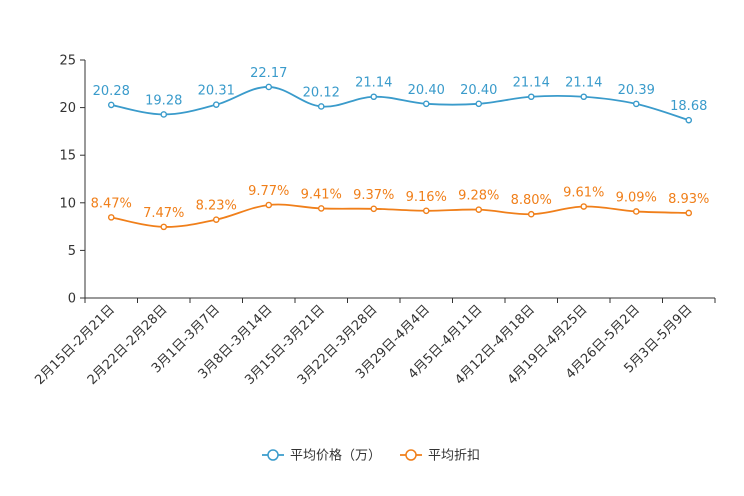 The width and height of the screenshot is (744, 496). Describe the element at coordinates (163, 213) in the screenshot. I see `data-label: 7.47%` at that location.